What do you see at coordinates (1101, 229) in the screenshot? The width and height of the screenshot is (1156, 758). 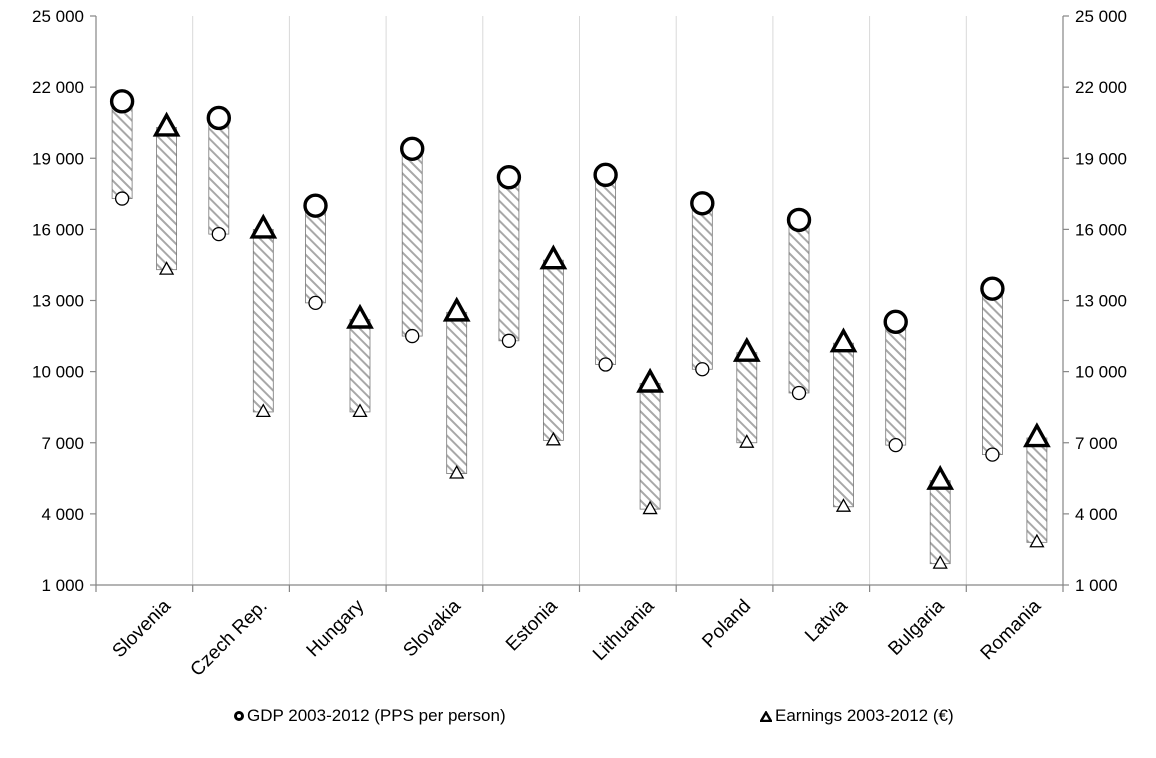 I see `y-tick-label-right: 16 000` at bounding box center [1101, 229].